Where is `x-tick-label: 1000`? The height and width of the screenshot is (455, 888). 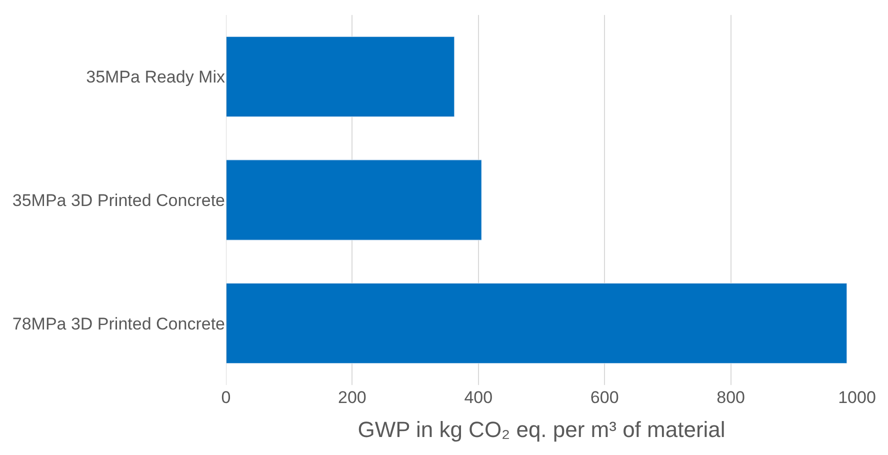
x-tick-label: 1000 is located at coordinates (857, 397).